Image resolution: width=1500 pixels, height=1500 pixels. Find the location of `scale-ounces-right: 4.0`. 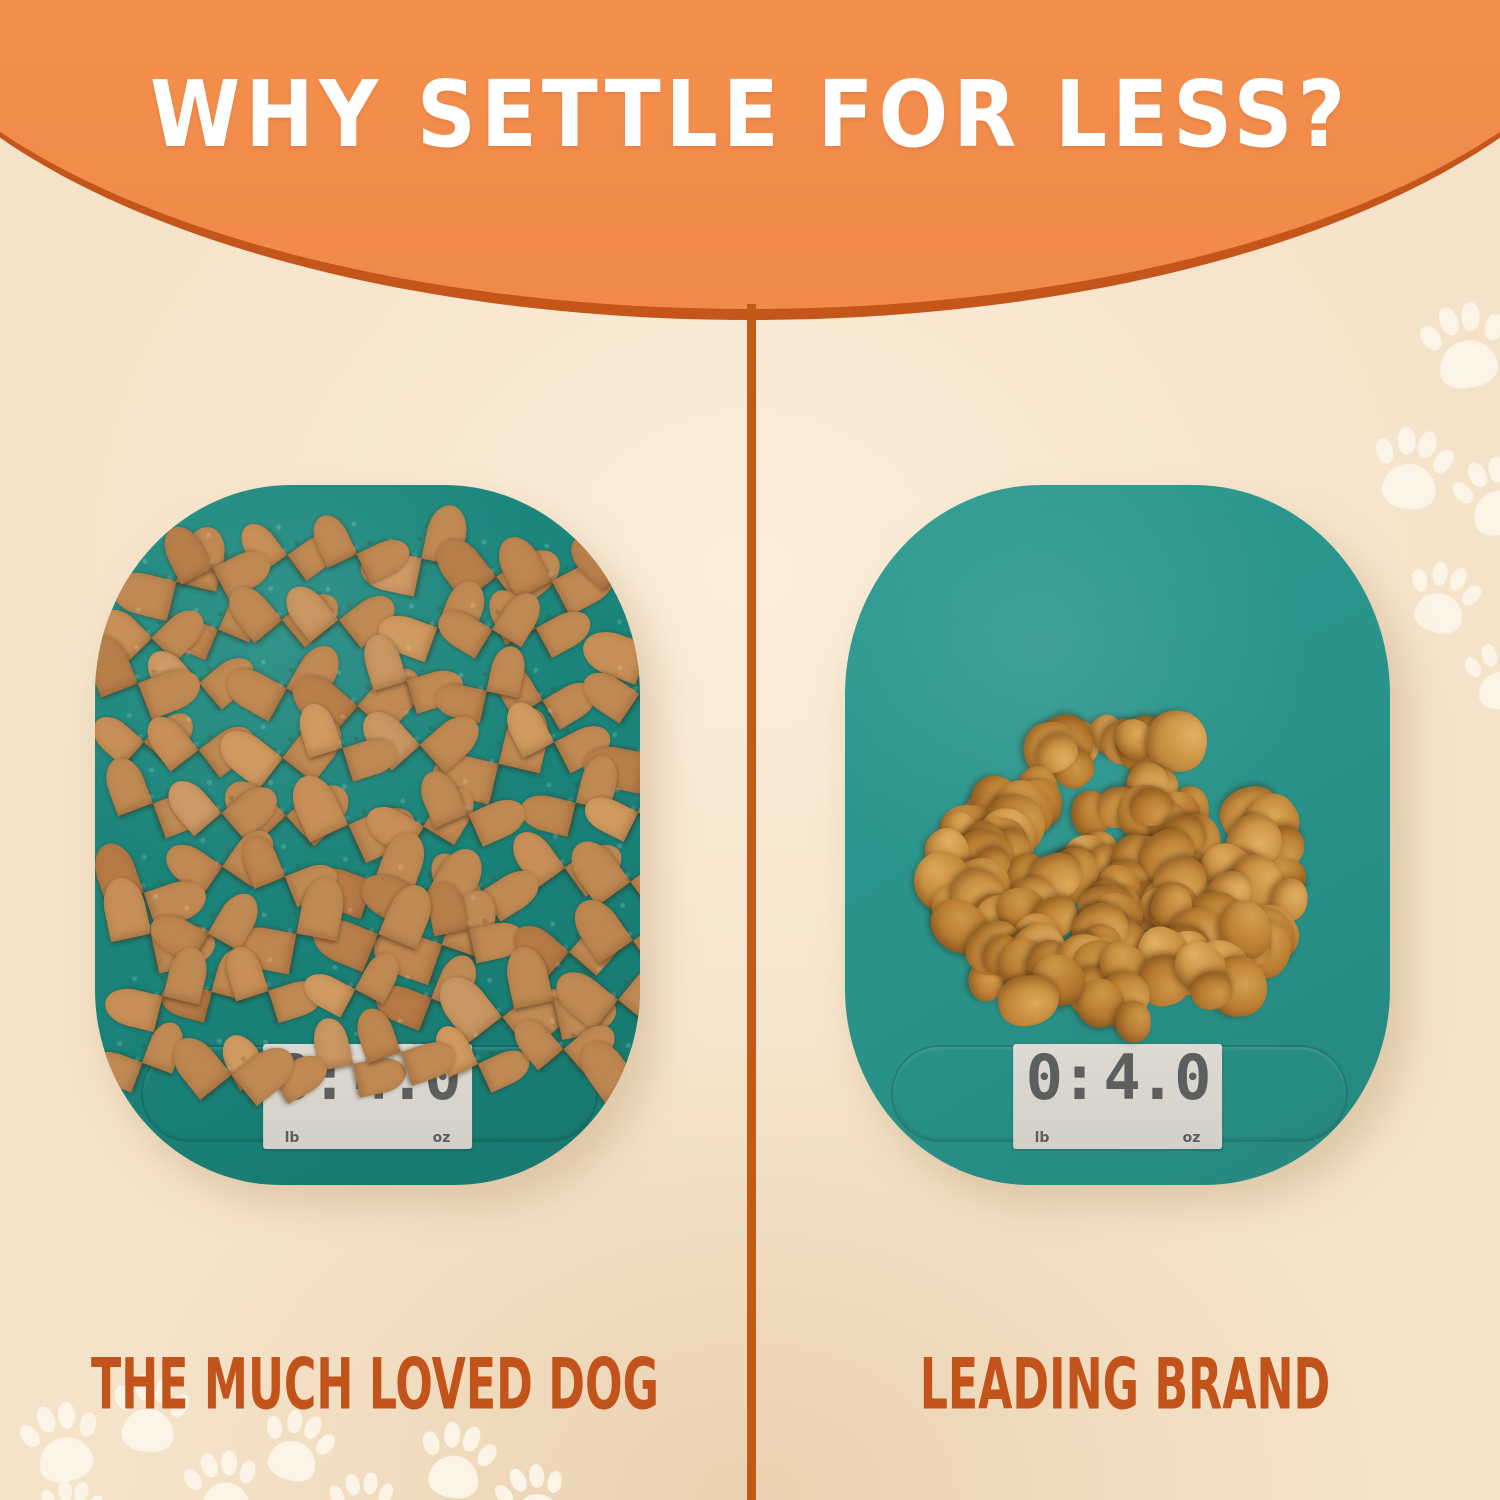

scale-ounces-right: 4.0 is located at coordinates (1157, 1079).